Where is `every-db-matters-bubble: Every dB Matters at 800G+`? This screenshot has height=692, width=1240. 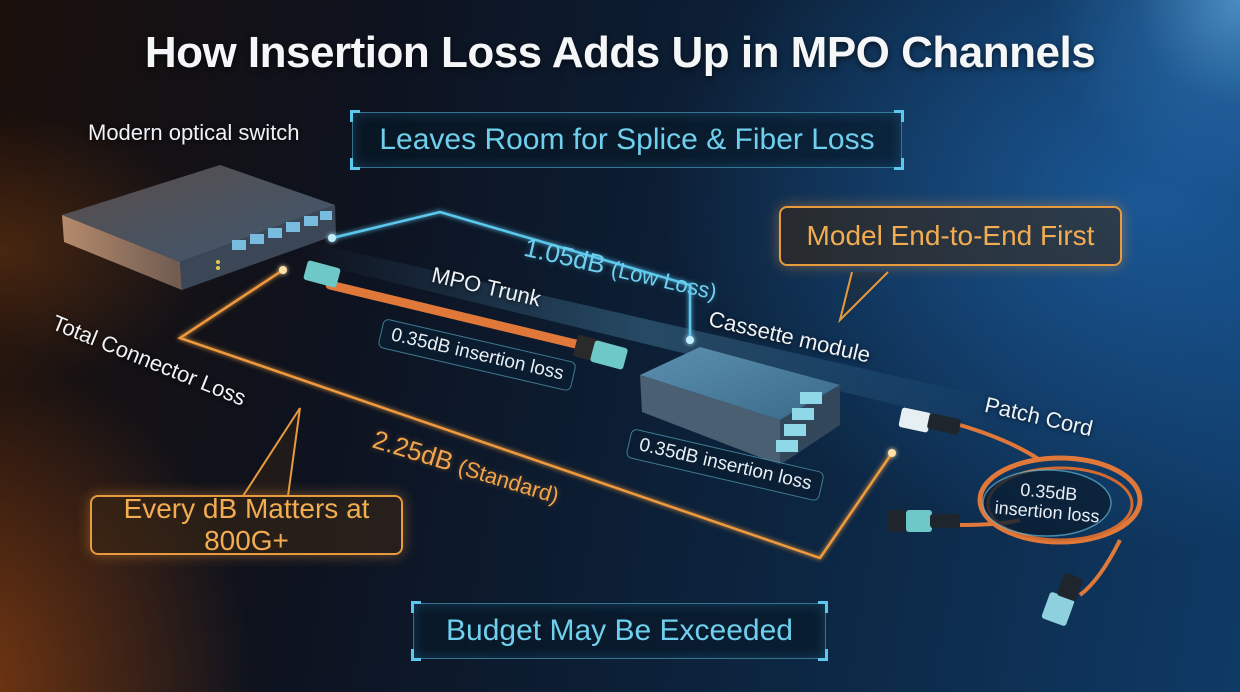 every-db-matters-bubble: Every dB Matters at 800G+ is located at coordinates (246, 524).